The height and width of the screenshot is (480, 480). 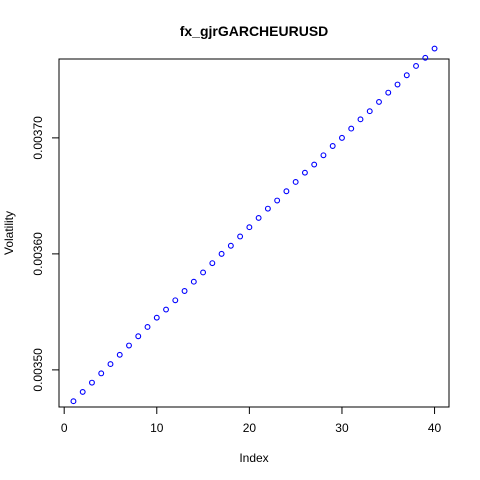 What do you see at coordinates (250, 428) in the screenshot?
I see `x-tick-label: 20` at bounding box center [250, 428].